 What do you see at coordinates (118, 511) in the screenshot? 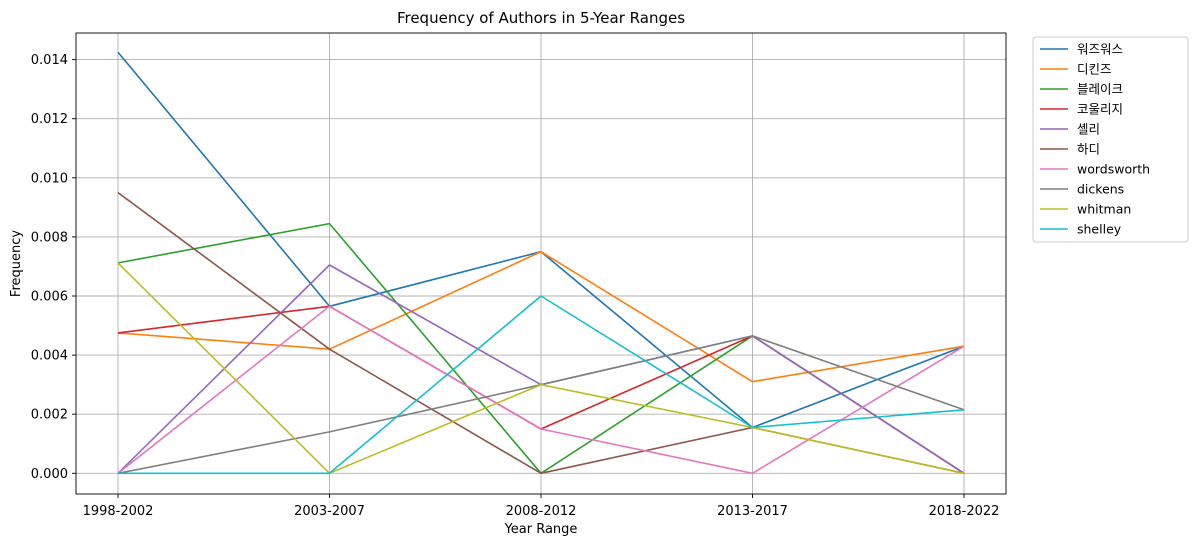
I see `x-tick-label: 1998-2002` at bounding box center [118, 511].